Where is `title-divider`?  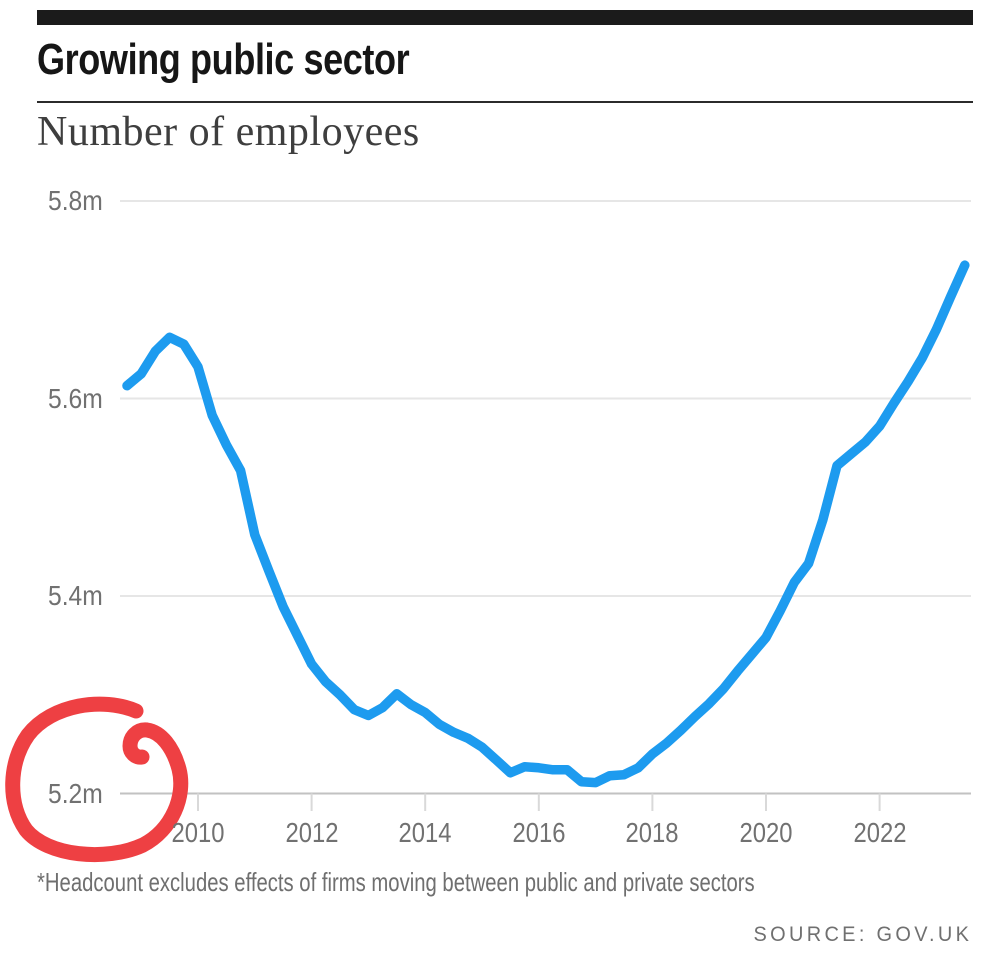
title-divider is located at coordinates (505, 102).